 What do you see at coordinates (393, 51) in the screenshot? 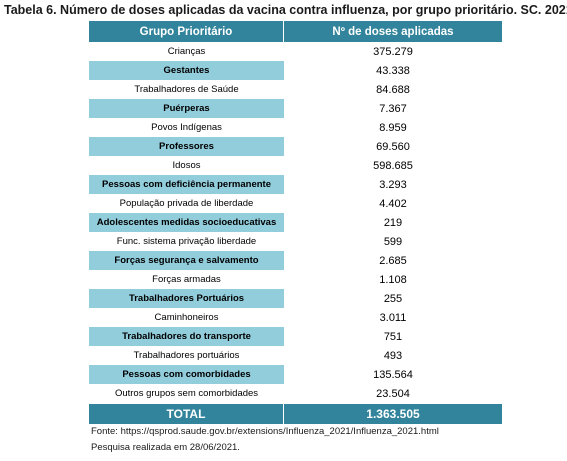
I see `doses-cell: 375.279` at bounding box center [393, 51].